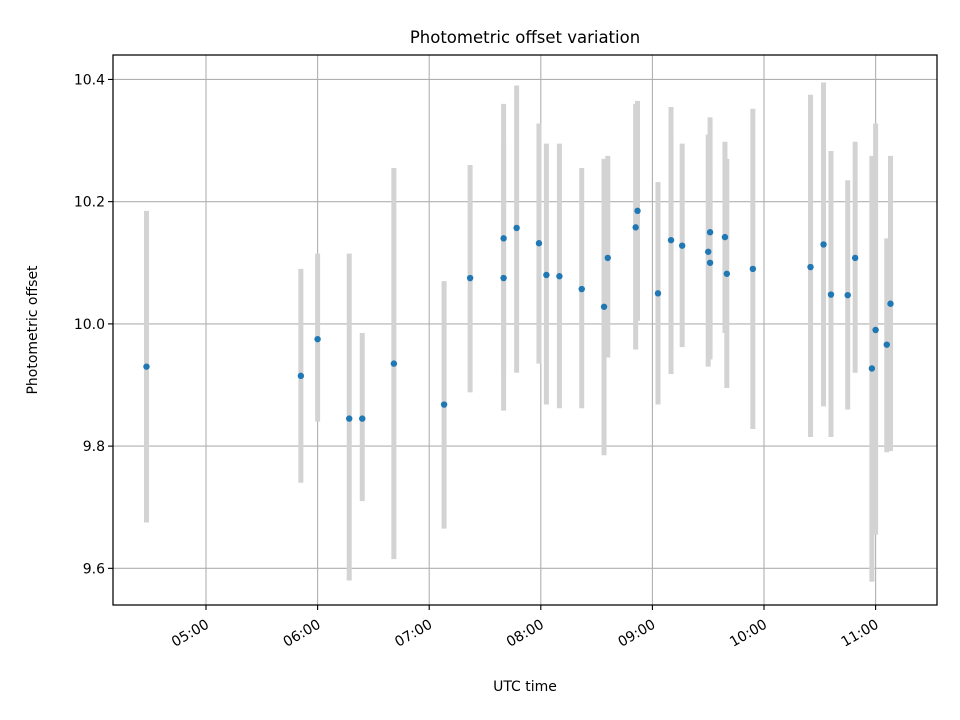  What do you see at coordinates (525, 37) in the screenshot?
I see `chart-title: Photometric offset variation` at bounding box center [525, 37].